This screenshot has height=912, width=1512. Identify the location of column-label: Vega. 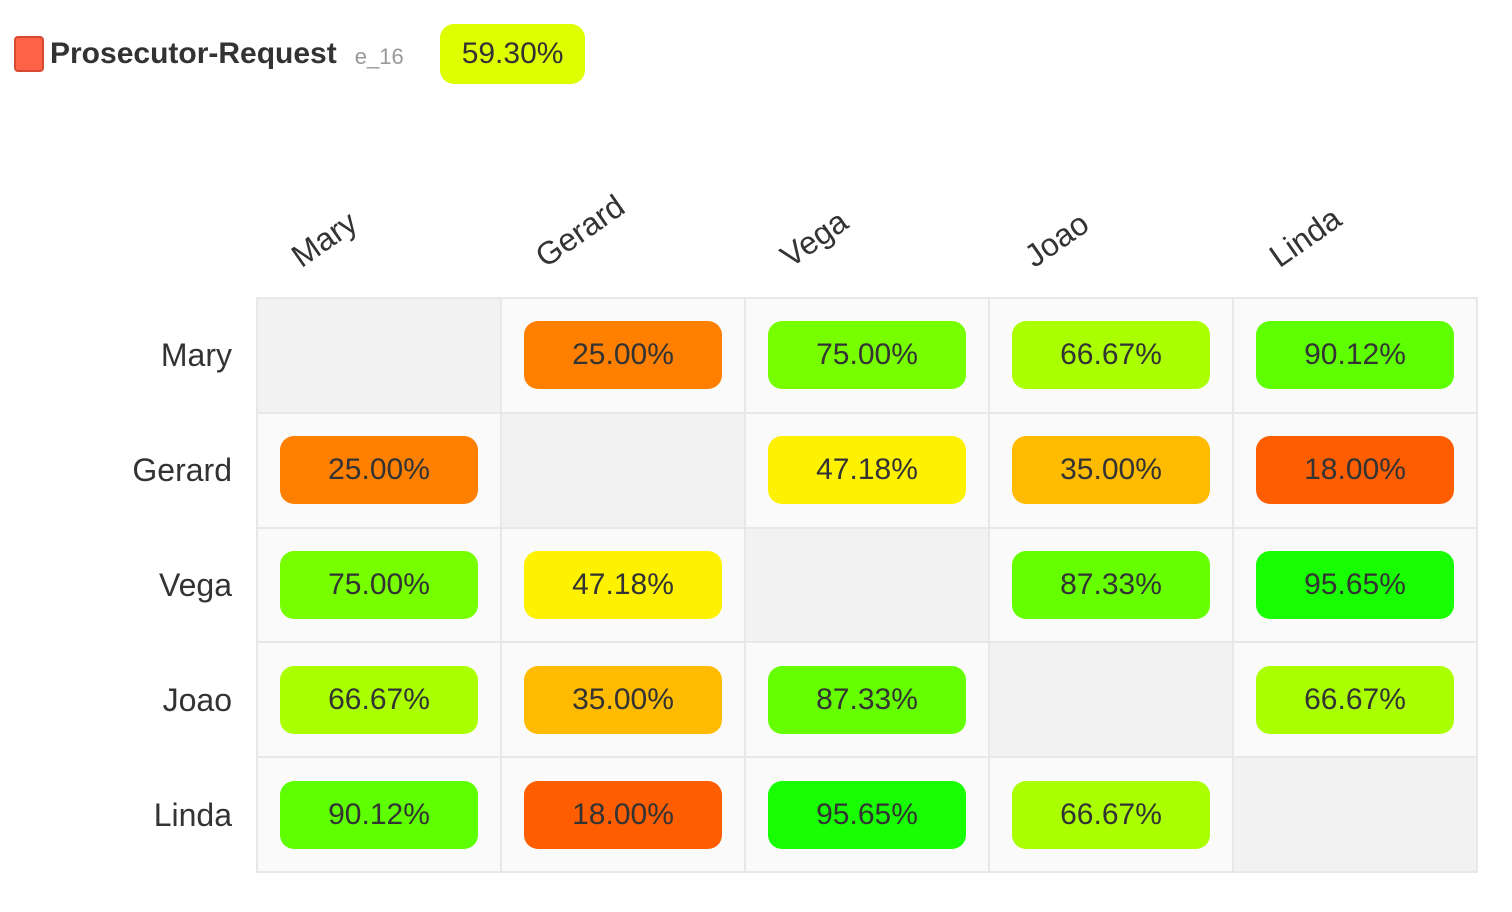
(813, 238).